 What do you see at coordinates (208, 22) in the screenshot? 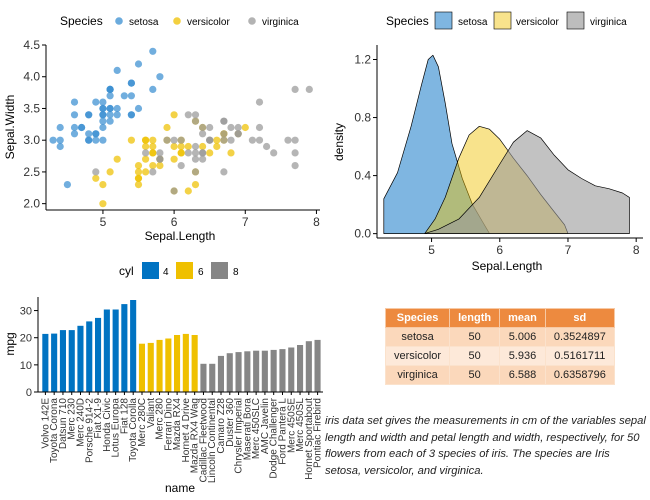
I see `scatter-legend-label-versicolor: versicolor` at bounding box center [208, 22].